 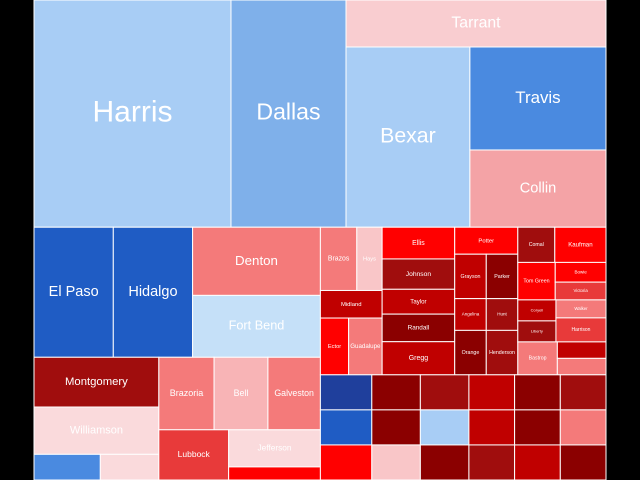 I want to click on tile-label: Gregg, so click(x=419, y=358).